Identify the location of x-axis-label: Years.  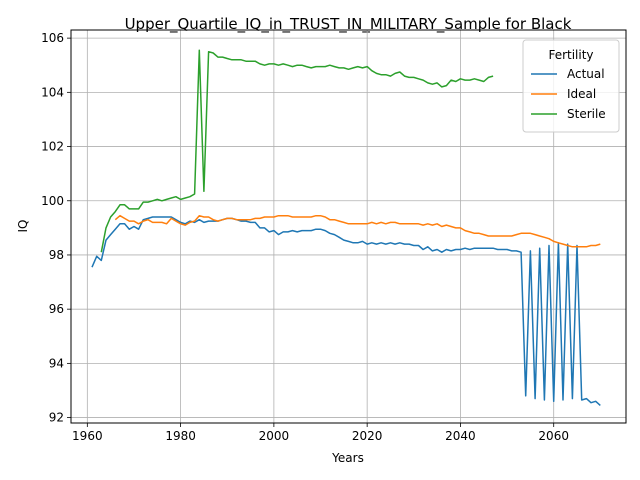
(347, 458).